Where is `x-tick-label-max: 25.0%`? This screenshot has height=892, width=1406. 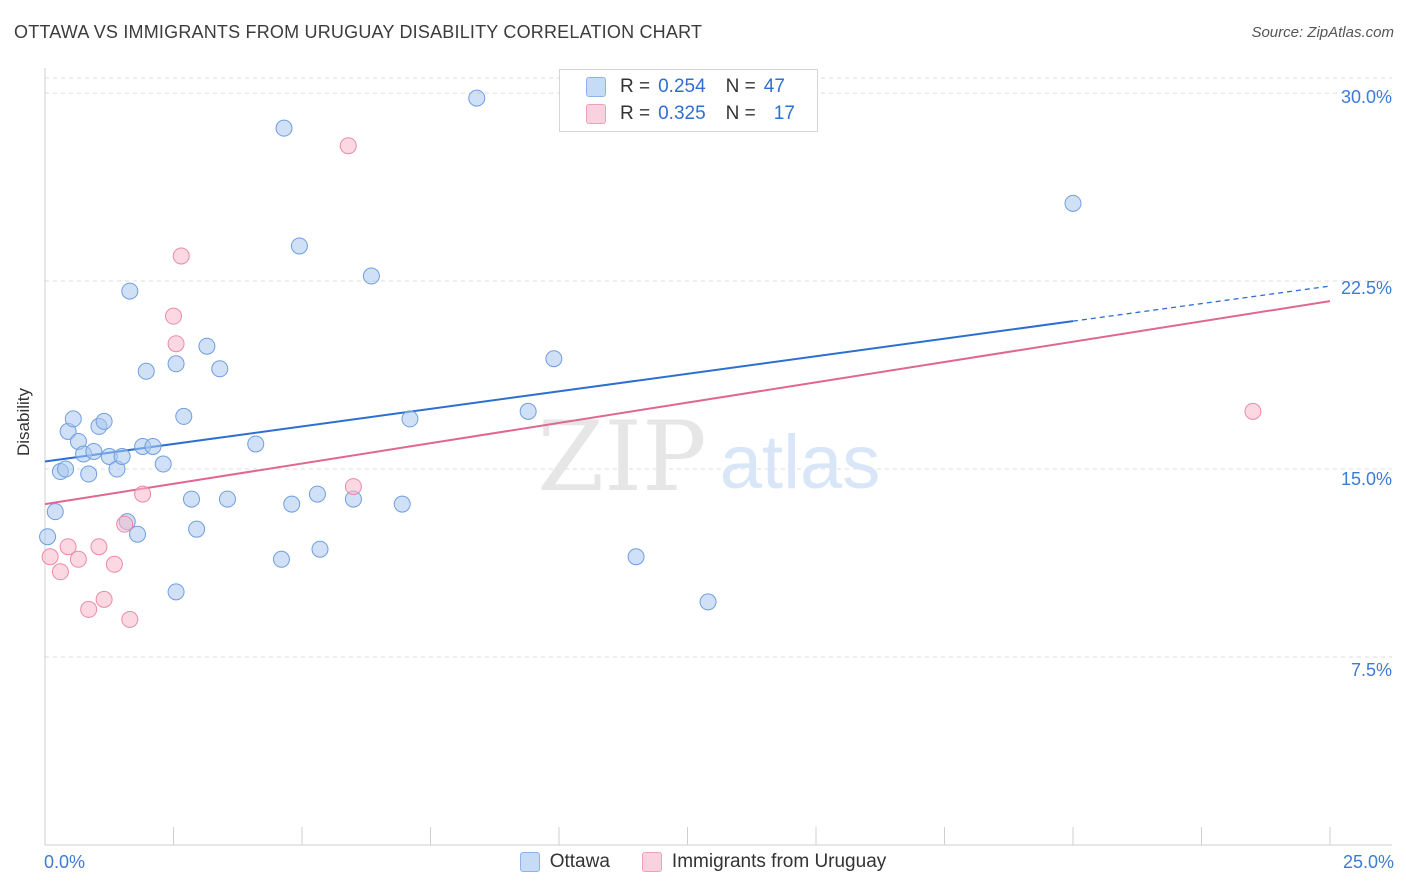
x-tick-label-max: 25.0% is located at coordinates (1368, 862).